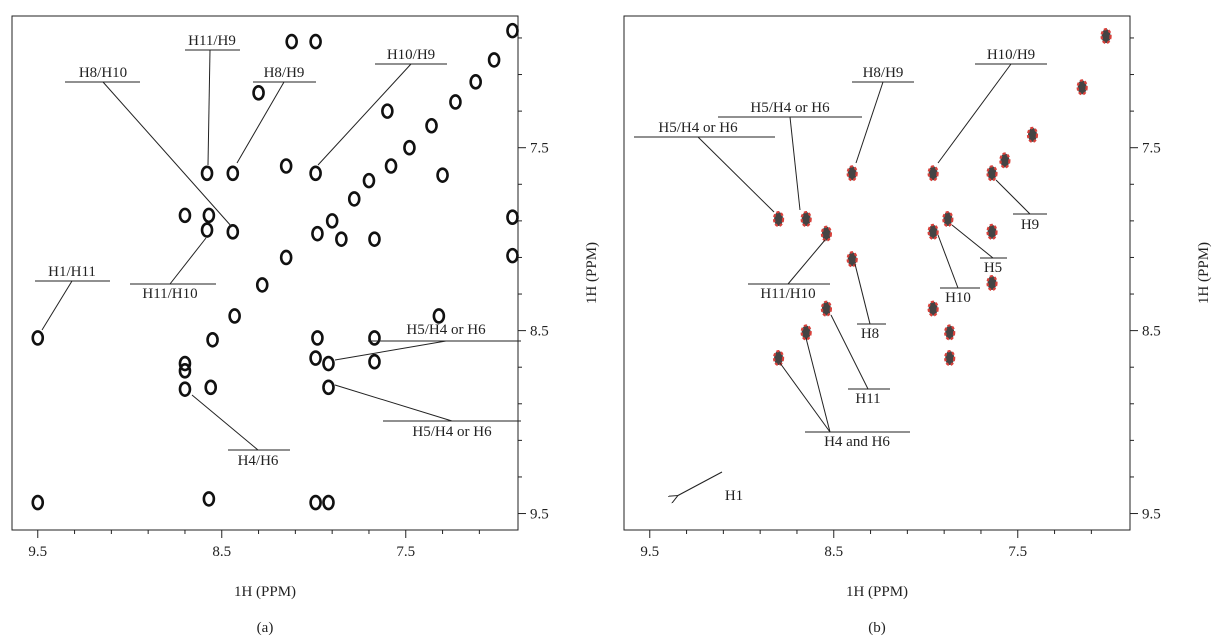 The height and width of the screenshot is (641, 1228). Describe the element at coordinates (734, 496) in the screenshot. I see `annotation: H1` at that location.